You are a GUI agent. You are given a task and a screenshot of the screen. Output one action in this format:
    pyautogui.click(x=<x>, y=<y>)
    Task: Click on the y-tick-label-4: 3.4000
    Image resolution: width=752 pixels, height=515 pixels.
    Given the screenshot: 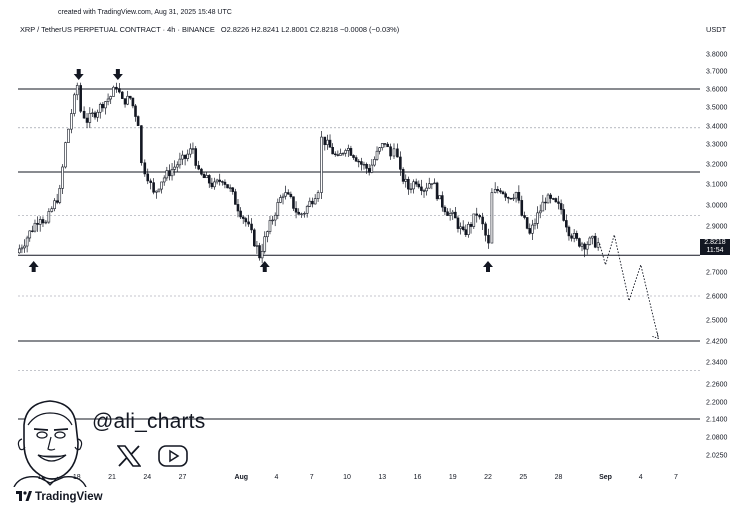 What is the action you would take?
    pyautogui.click(x=717, y=127)
    